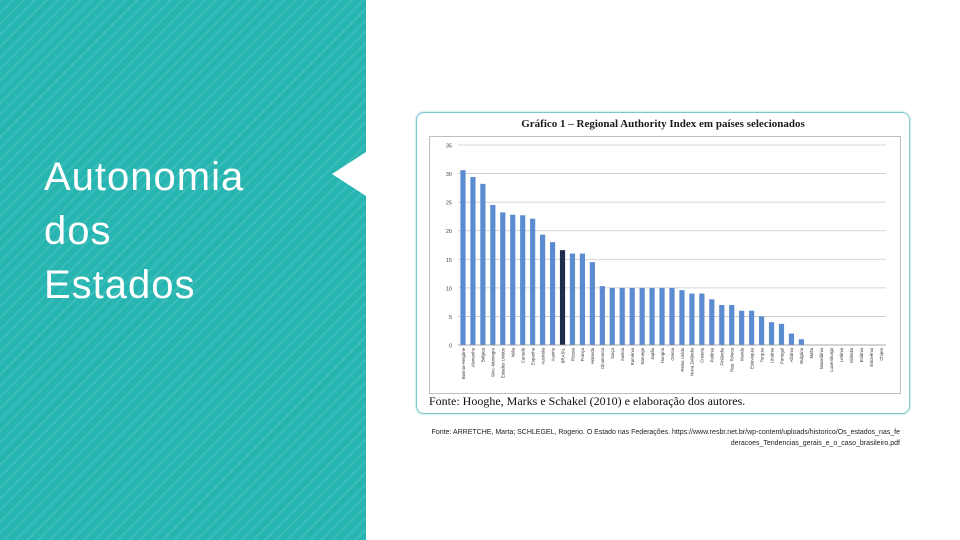  I want to click on y-tick-label: 35, so click(449, 147).